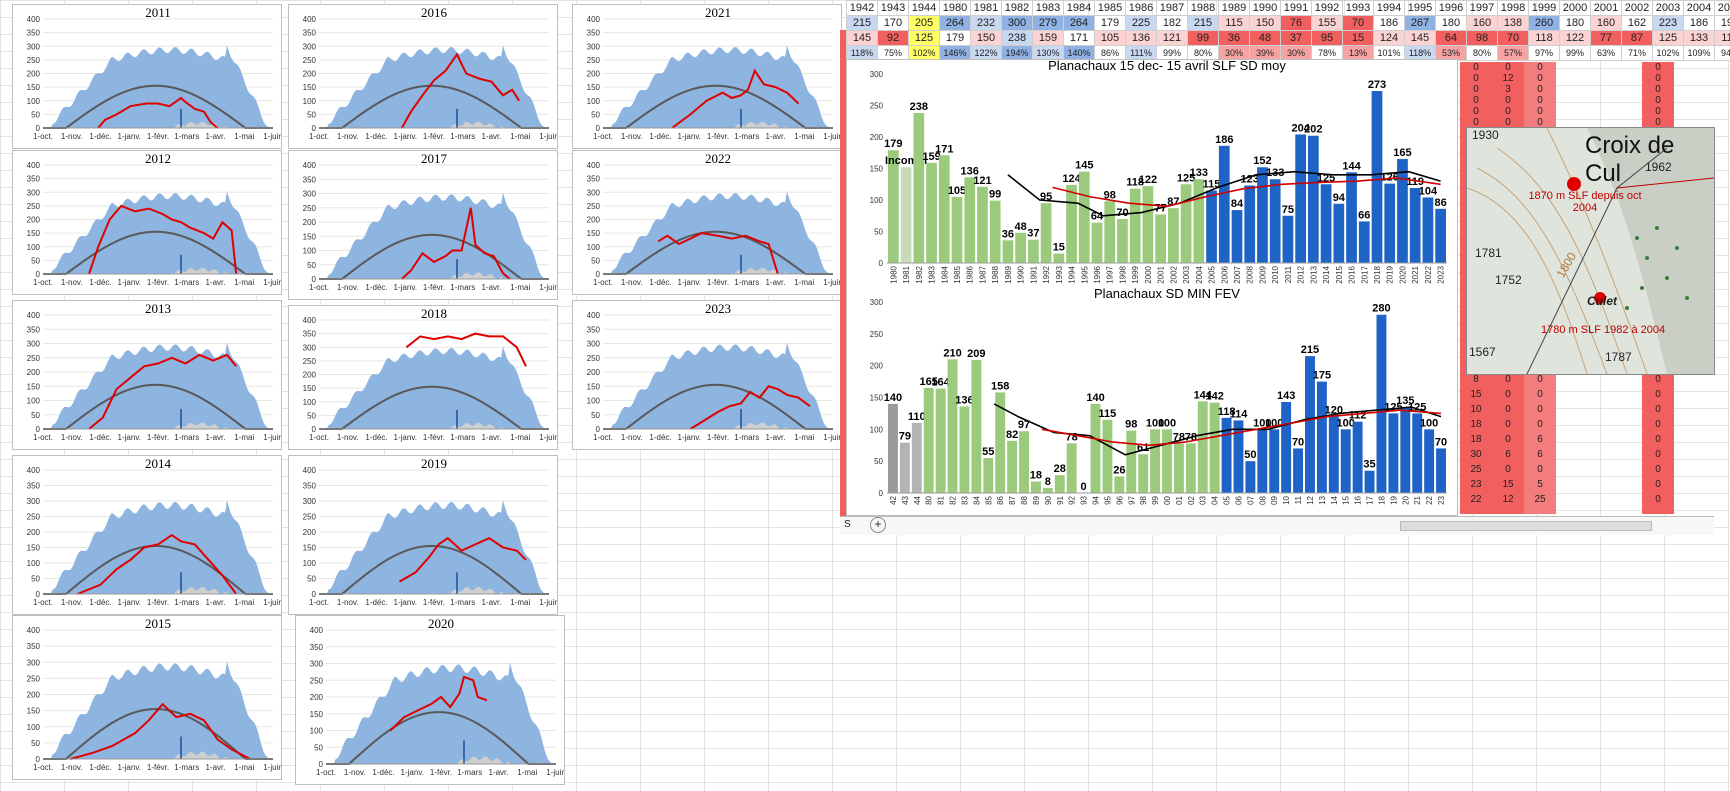  I want to click on table-cell: 300, so click(1017, 23).